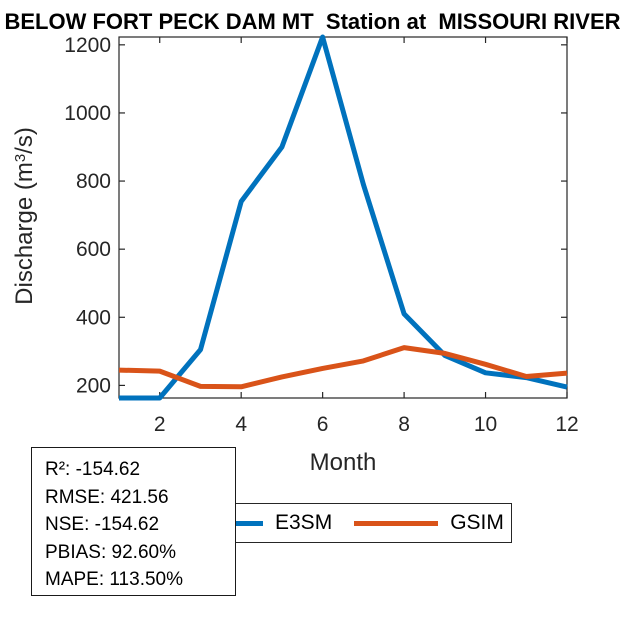 The width and height of the screenshot is (625, 625). Describe the element at coordinates (93, 469) in the screenshot. I see `stat-line-r2: R²: -154.62` at that location.